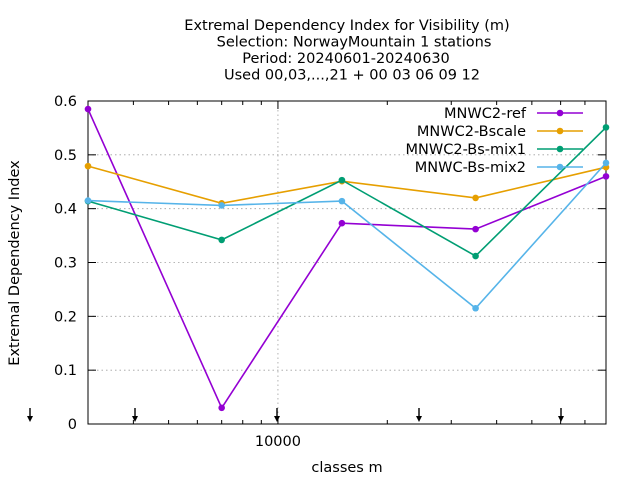 Image resolution: width=640 pixels, height=480 pixels. Describe the element at coordinates (346, 59) in the screenshot. I see `title-line-3: Period: 20240601-20240630` at that location.